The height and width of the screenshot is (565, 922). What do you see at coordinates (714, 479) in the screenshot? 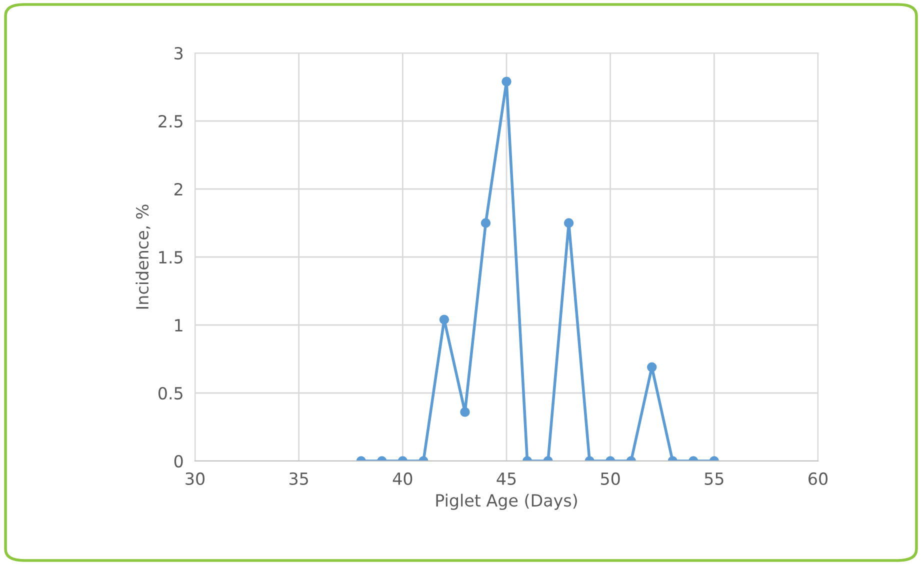
I see `x-tick-label: 55` at bounding box center [714, 479].